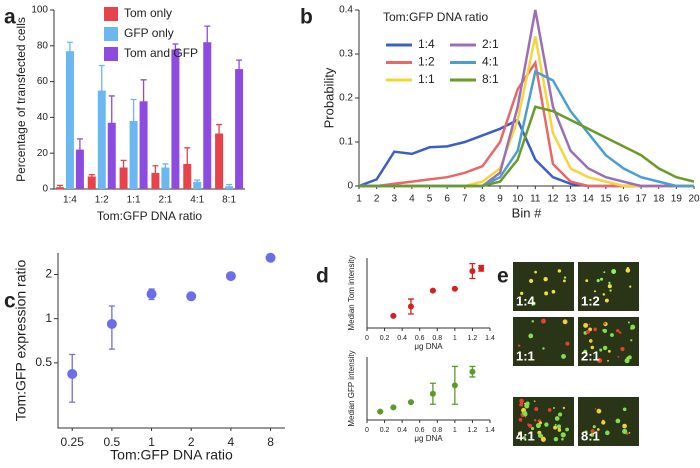  What do you see at coordinates (73, 442) in the screenshot?
I see `x-tick-label: 0.25` at bounding box center [73, 442].